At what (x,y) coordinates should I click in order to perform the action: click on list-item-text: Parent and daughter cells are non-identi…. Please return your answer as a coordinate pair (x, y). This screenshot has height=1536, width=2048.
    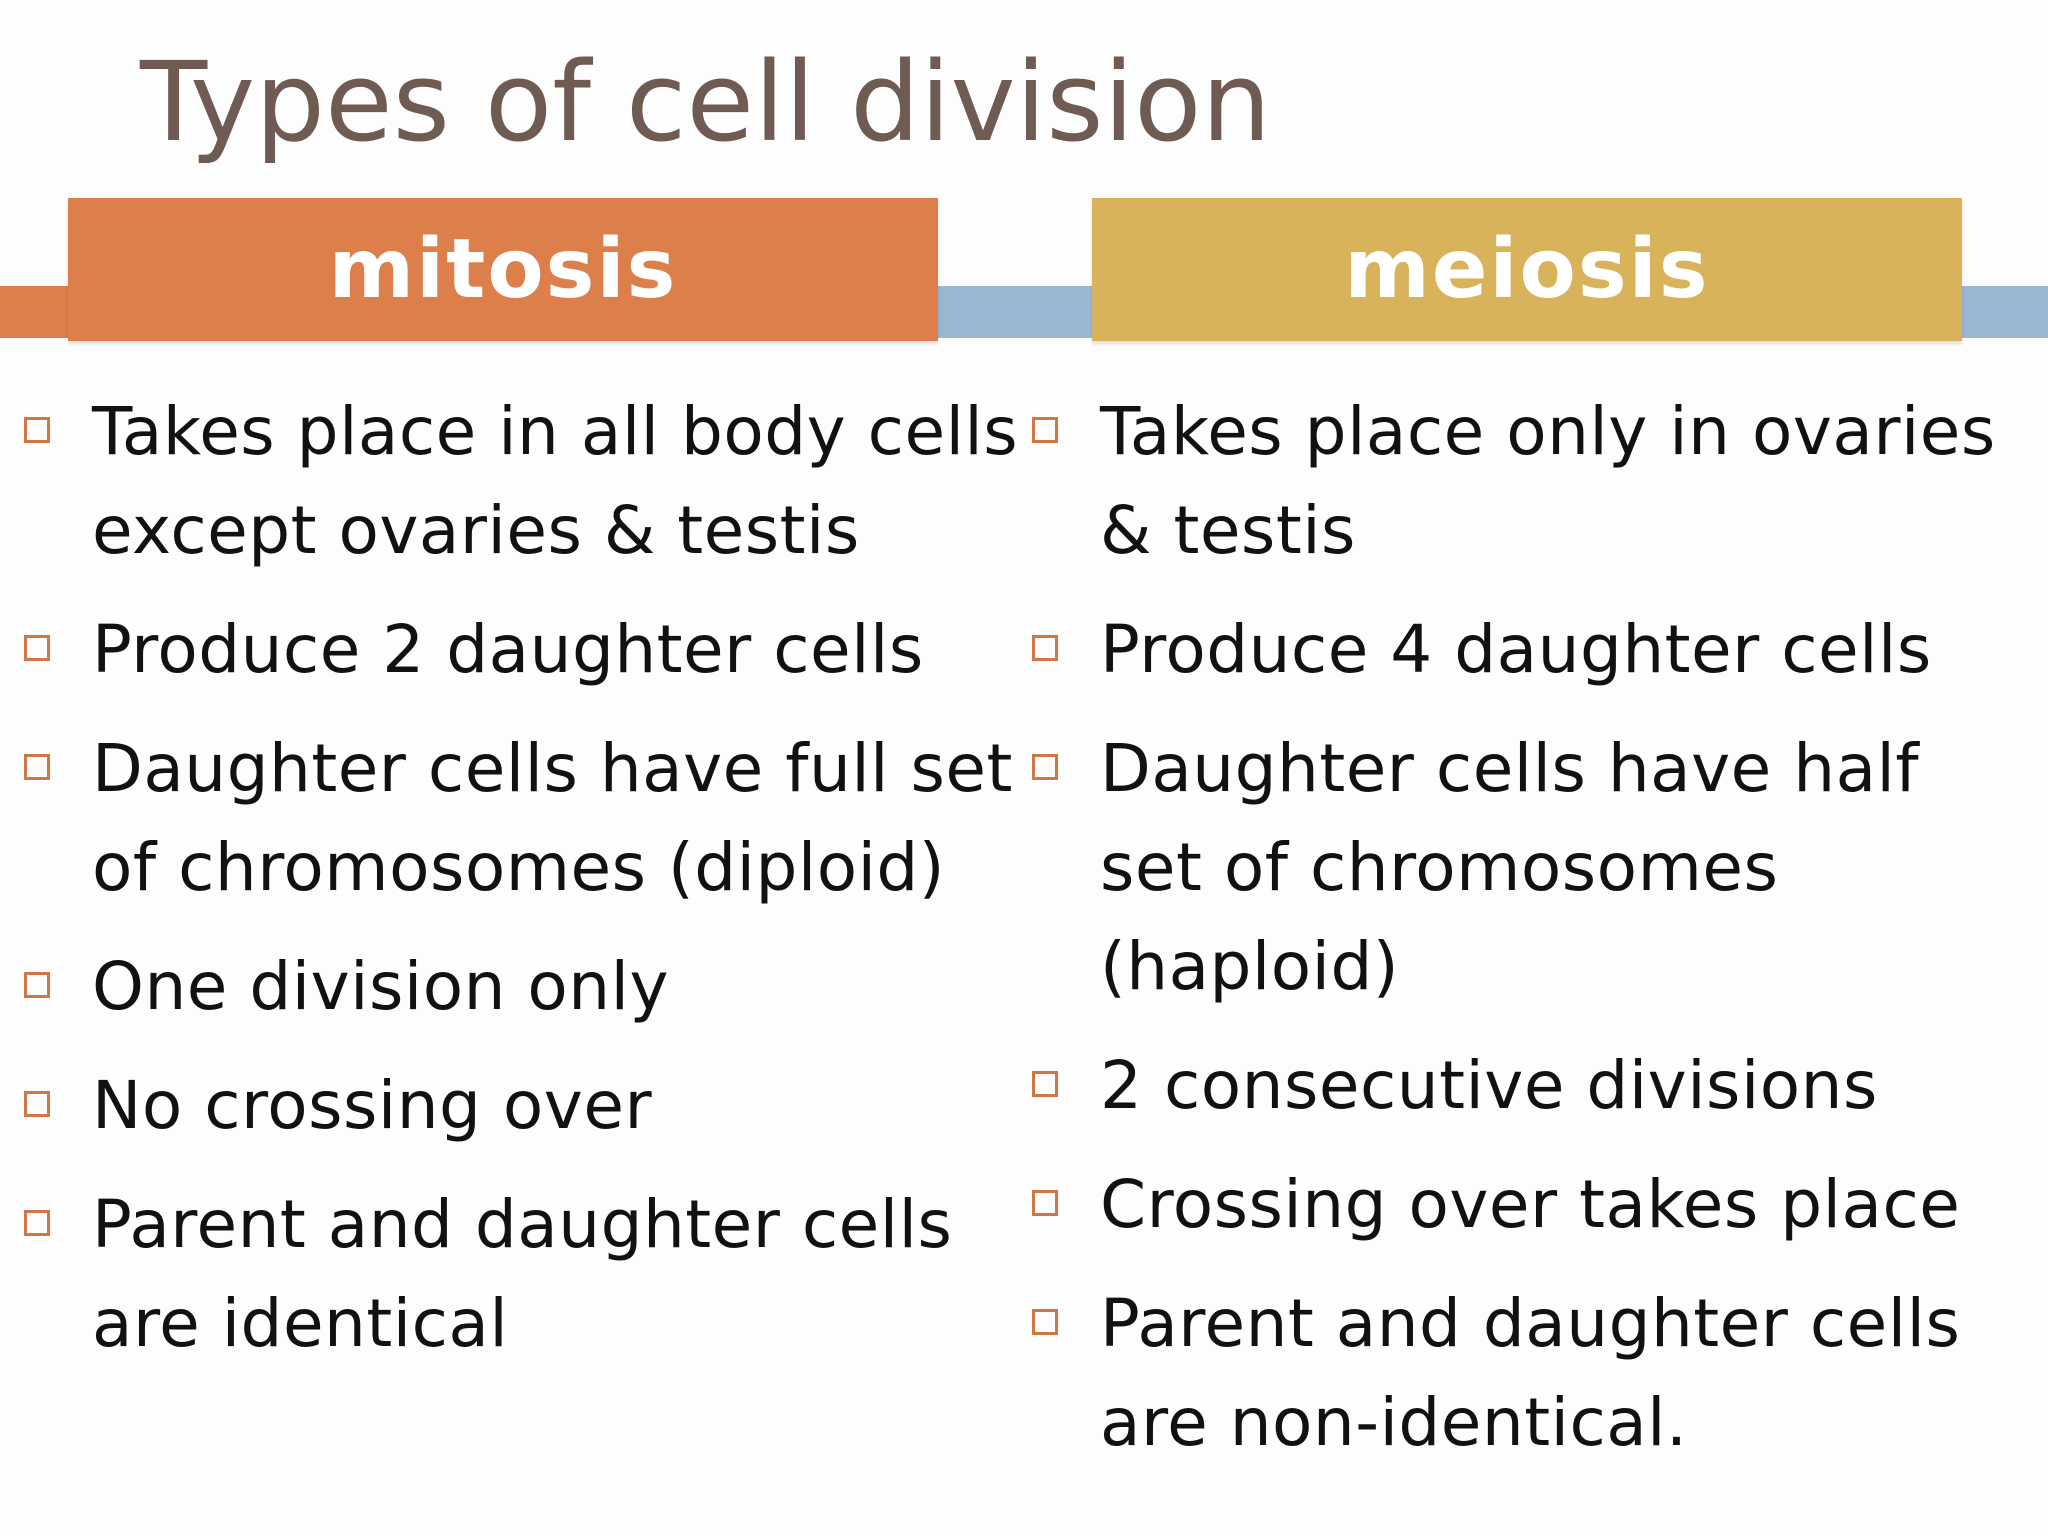
    Looking at the image, I should click on (1530, 1373).